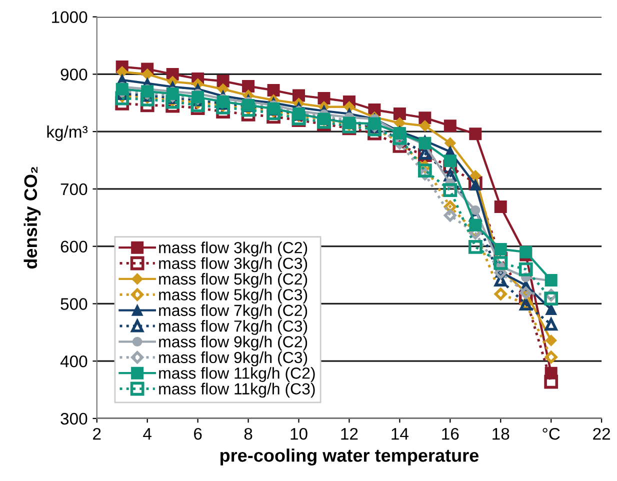  I want to click on x-tick-label: 16, so click(450, 434).